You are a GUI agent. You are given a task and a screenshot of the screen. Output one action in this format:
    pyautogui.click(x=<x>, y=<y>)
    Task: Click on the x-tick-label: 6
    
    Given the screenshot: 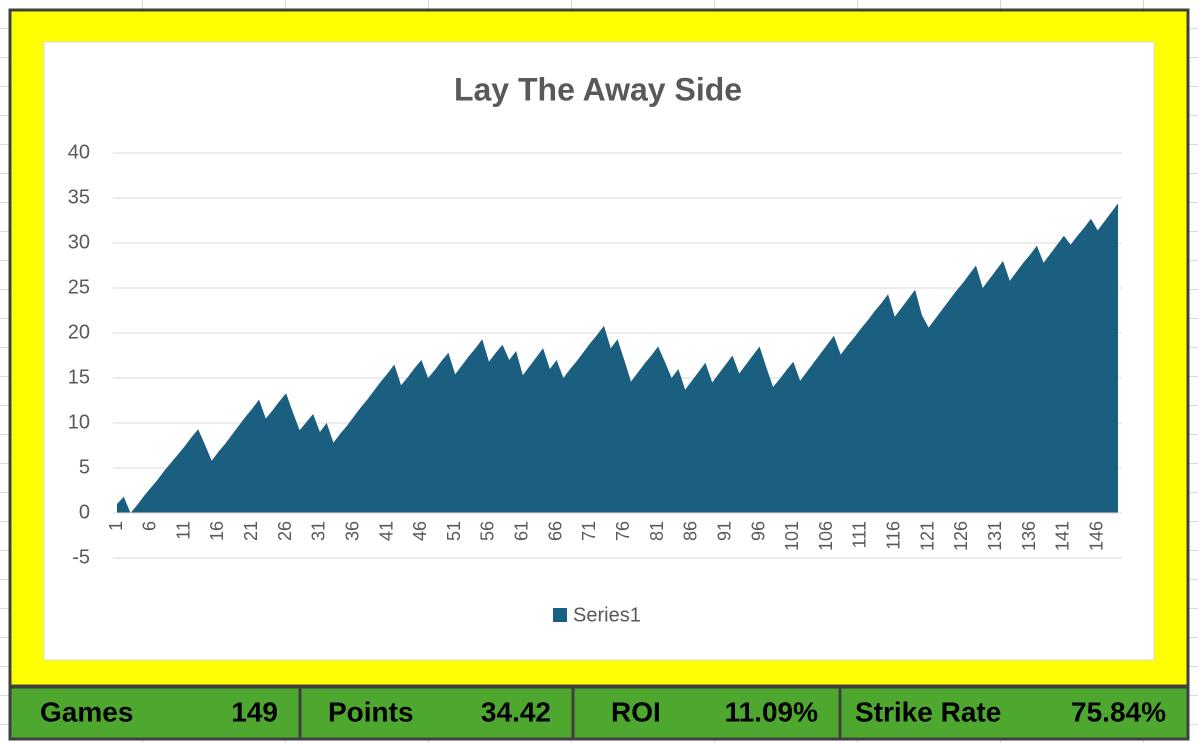 What is the action you would take?
    pyautogui.click(x=150, y=526)
    